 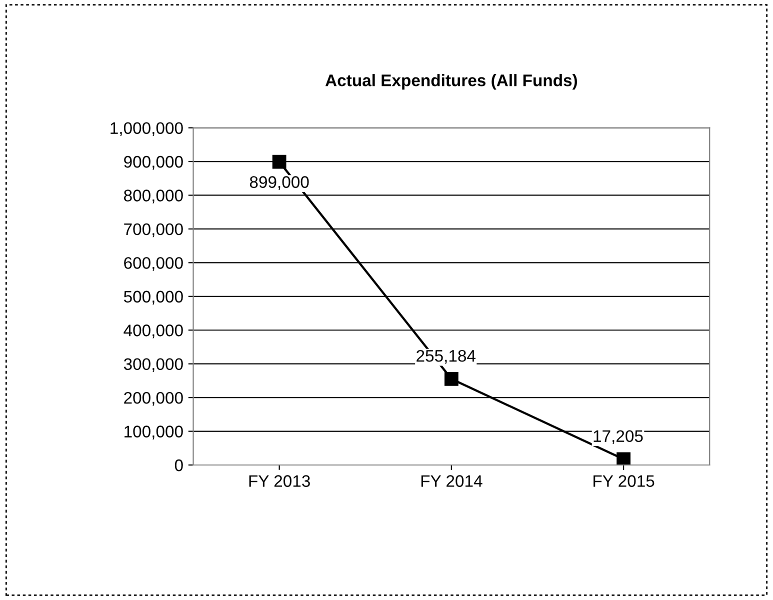 I want to click on y-tick-label: 300,000, so click(x=153, y=365).